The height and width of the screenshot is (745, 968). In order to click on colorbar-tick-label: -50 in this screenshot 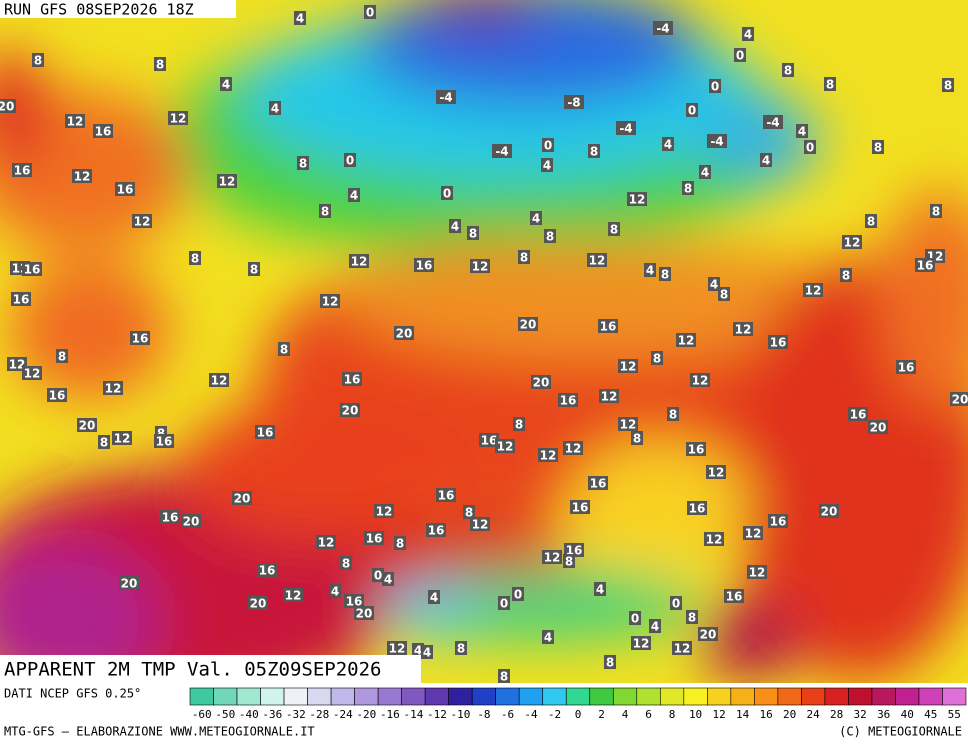, I will do `click(225, 714)`.